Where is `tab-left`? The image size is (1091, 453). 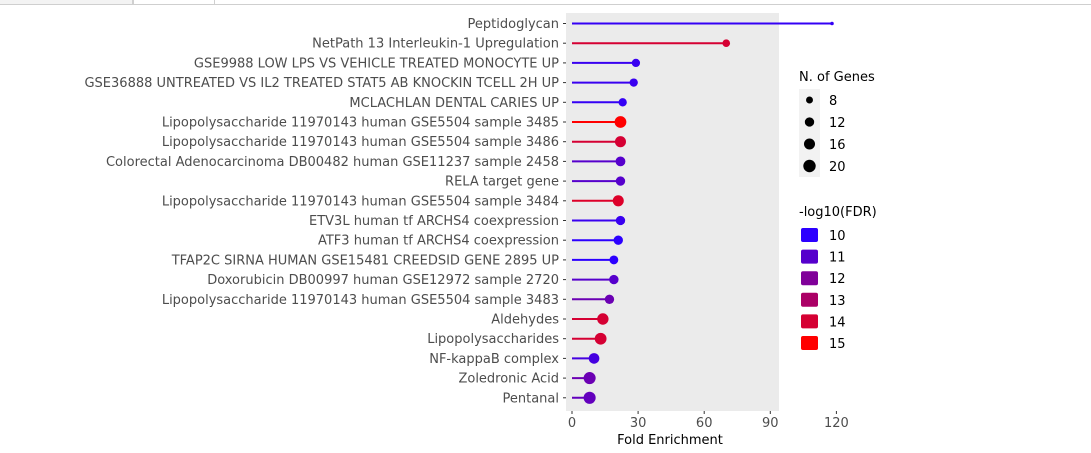 tab-left is located at coordinates (66, 2).